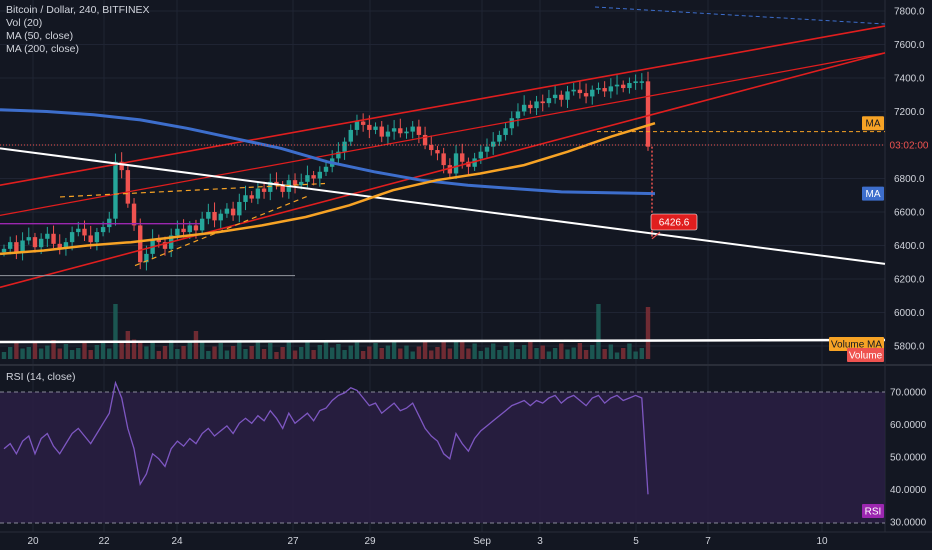  Describe the element at coordinates (708, 541) in the screenshot. I see `time-tick-label: 7` at that location.